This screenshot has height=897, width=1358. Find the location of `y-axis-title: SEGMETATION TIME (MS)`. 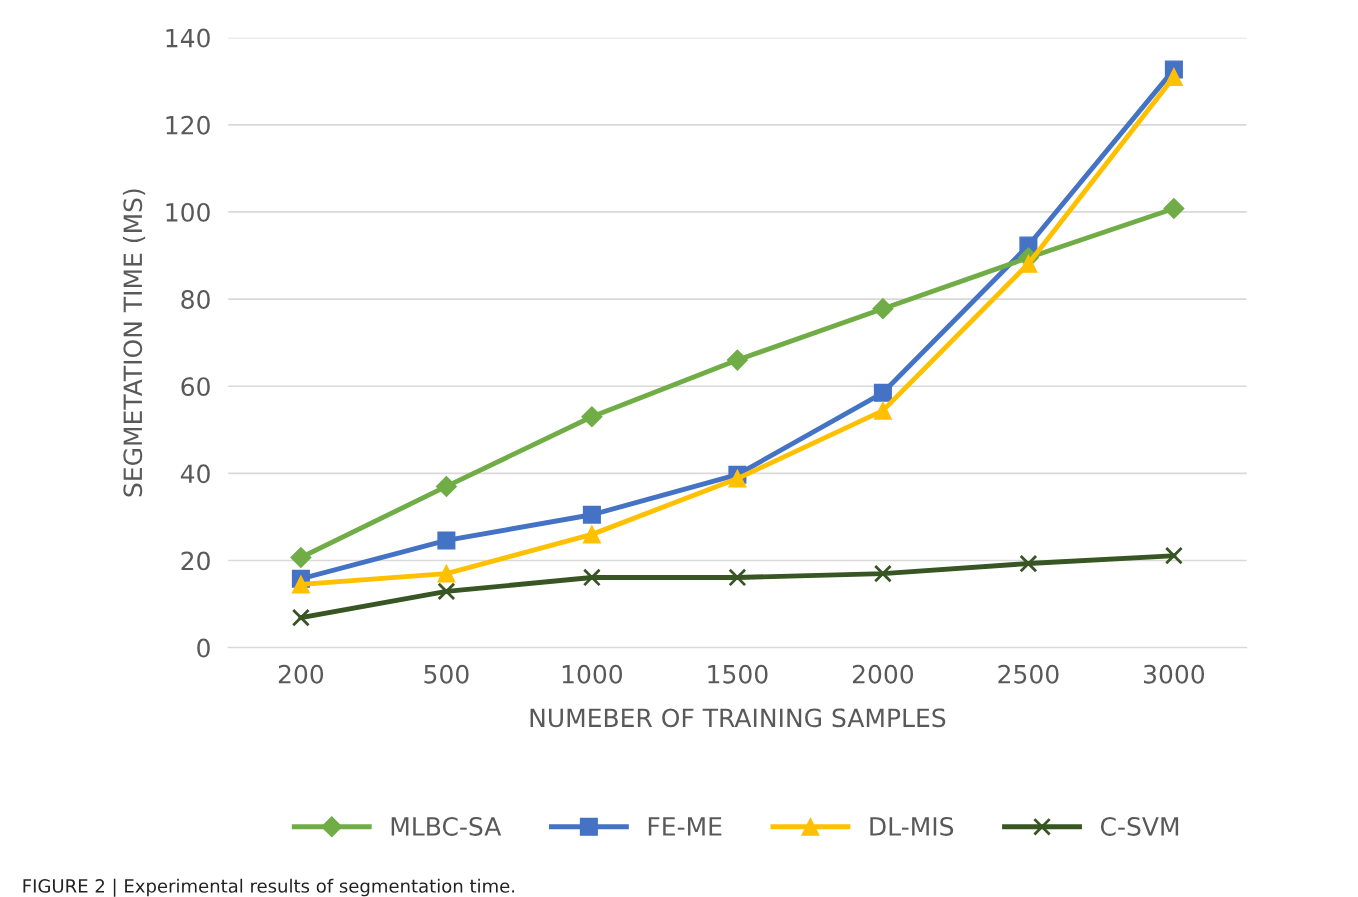

y-axis-title: SEGMETATION TIME (MS) is located at coordinates (134, 343).